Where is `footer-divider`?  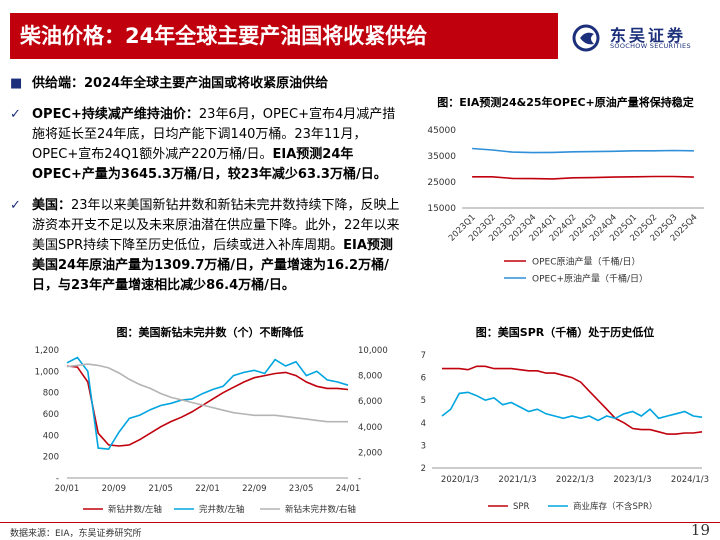 footer-divider is located at coordinates (360, 522).